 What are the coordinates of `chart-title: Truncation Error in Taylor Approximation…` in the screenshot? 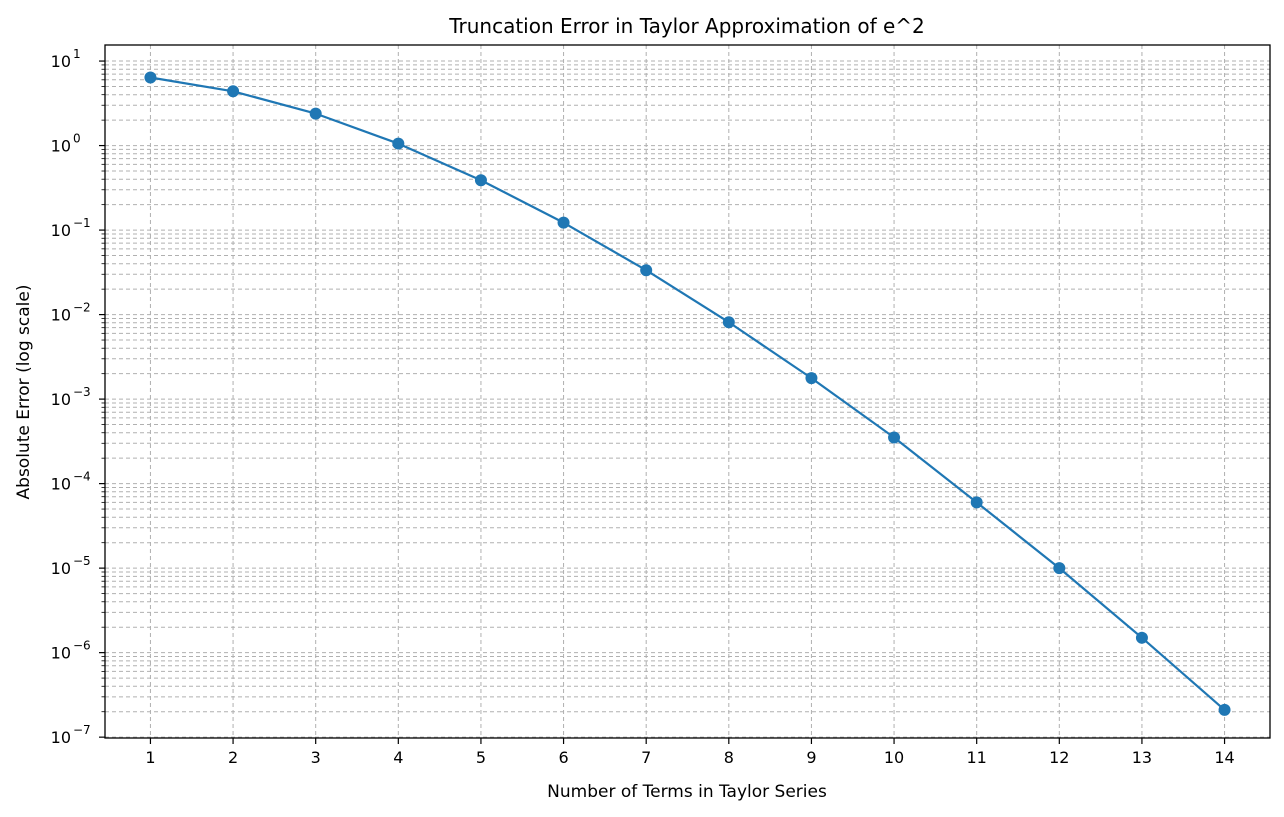 It's located at (686, 26).